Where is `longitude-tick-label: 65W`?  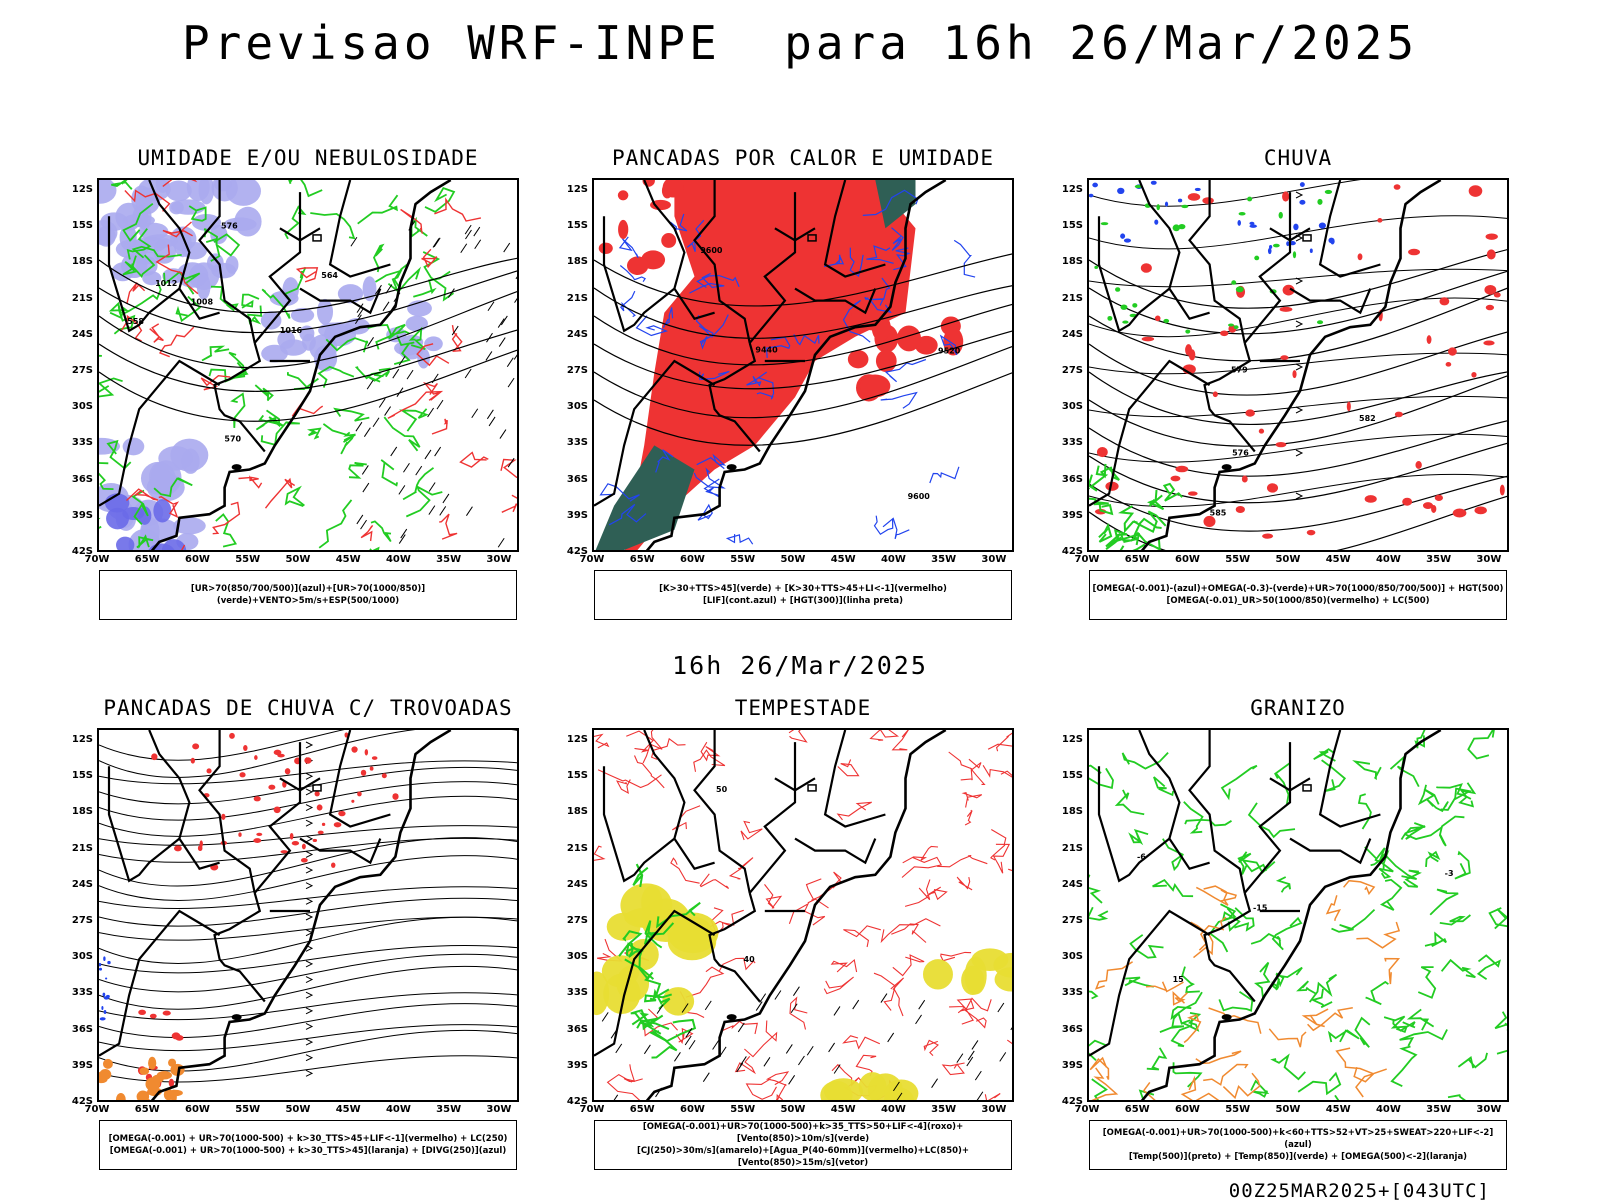 longitude-tick-label: 65W is located at coordinates (147, 1109).